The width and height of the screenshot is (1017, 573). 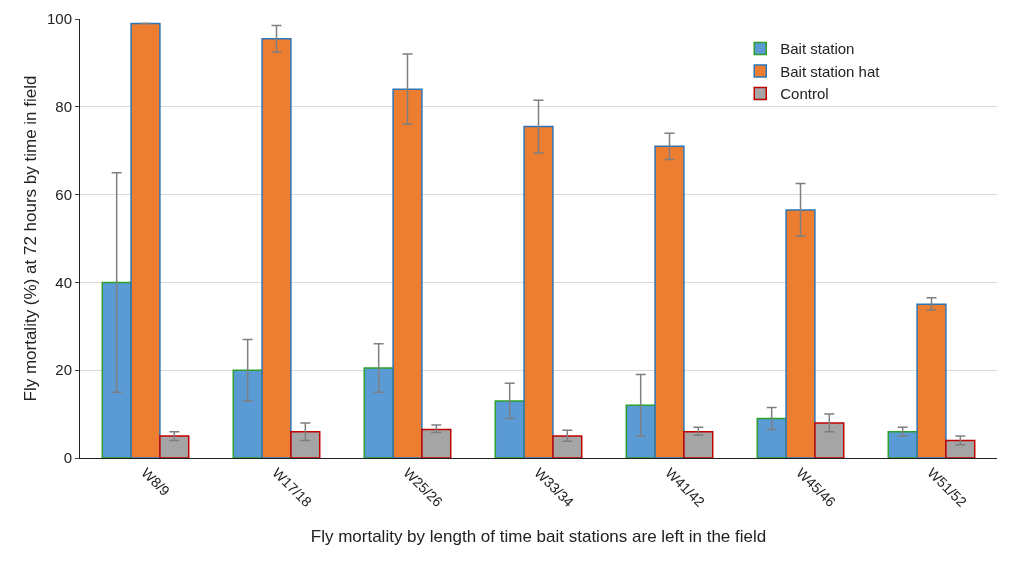 I want to click on y-tick-label: 0, so click(x=67, y=458).